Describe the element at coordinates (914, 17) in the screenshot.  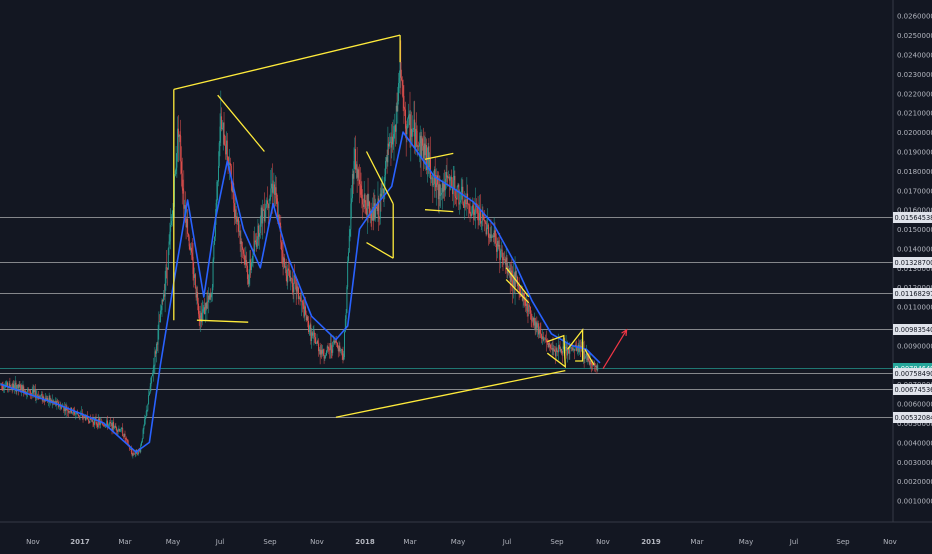
I see `y-tick-label: 0.02600000` at that location.